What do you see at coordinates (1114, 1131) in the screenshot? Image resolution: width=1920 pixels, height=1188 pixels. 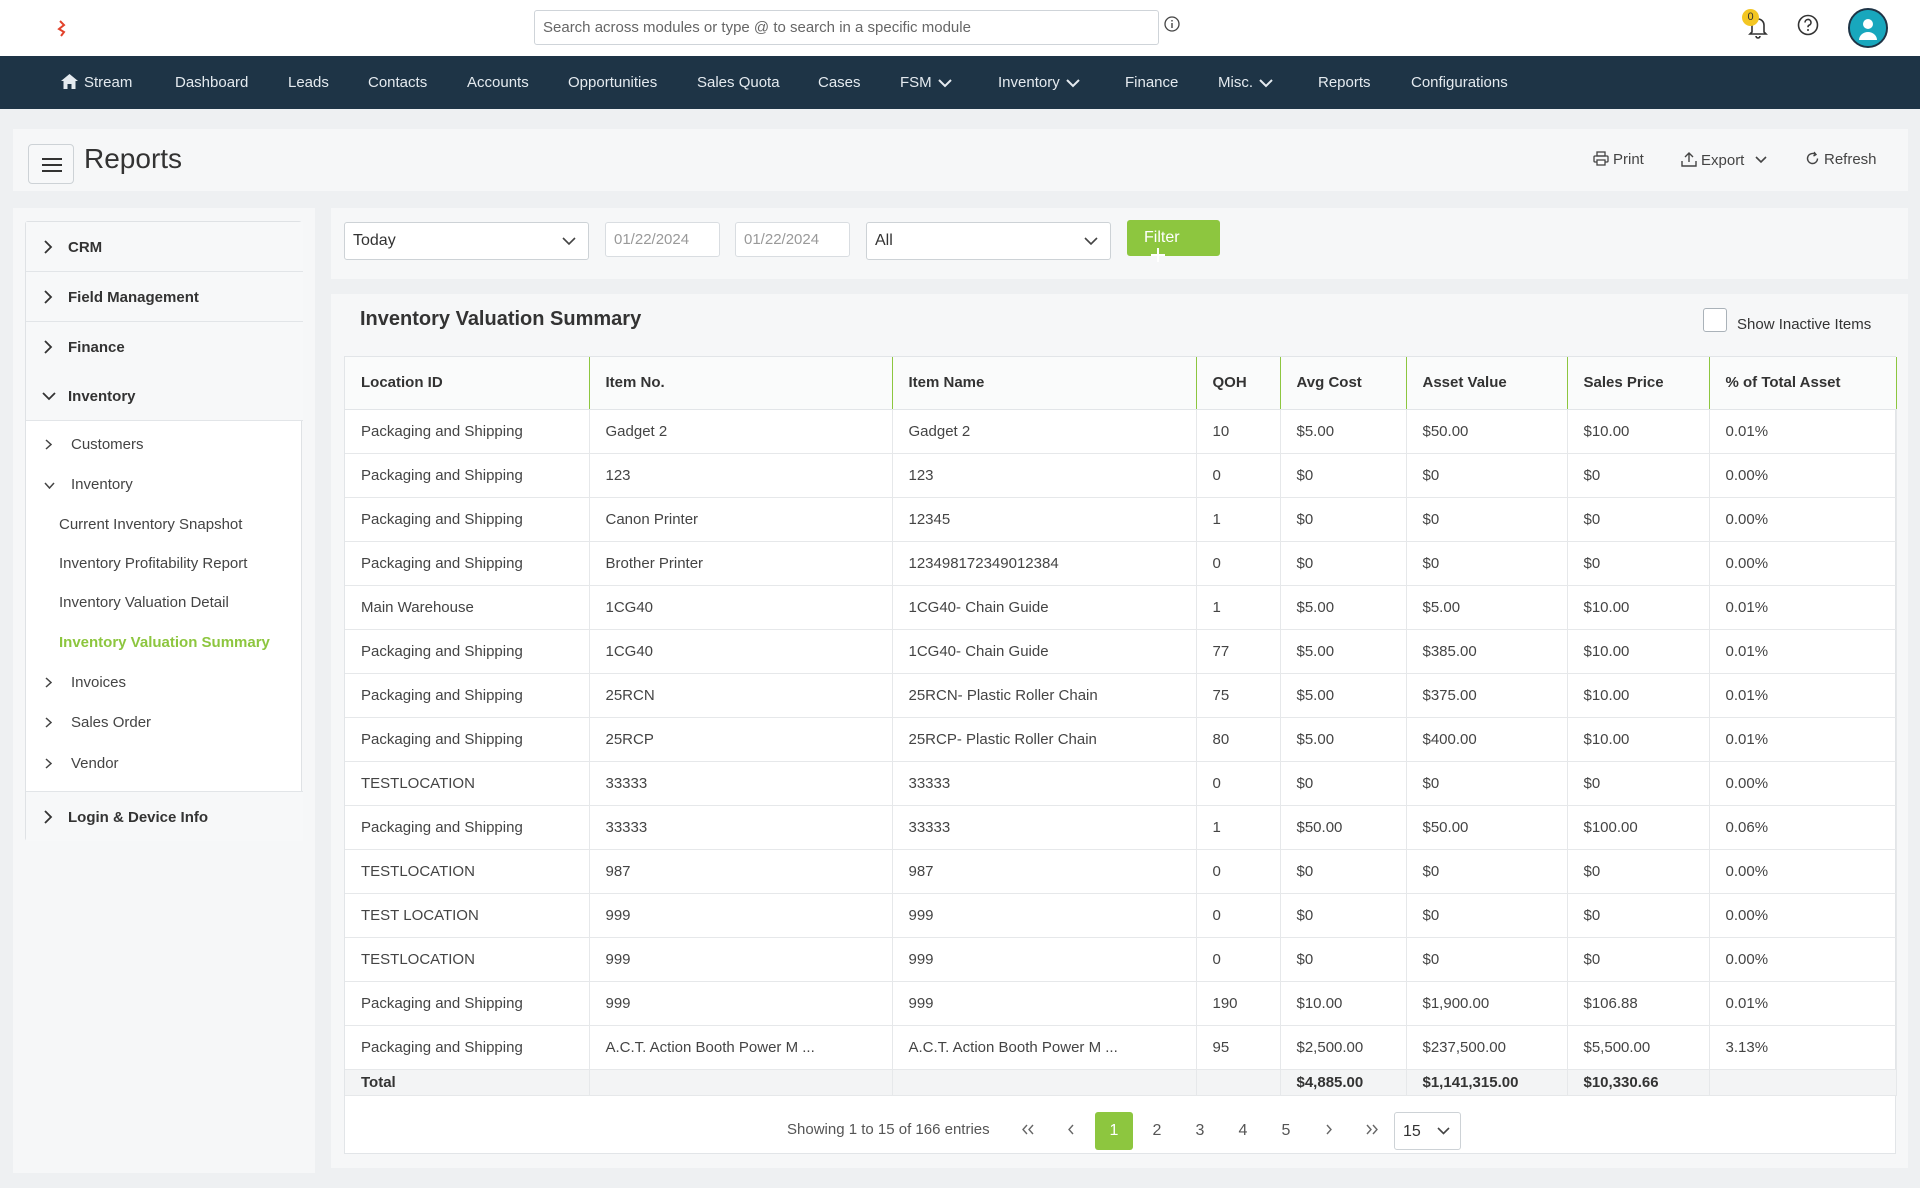 I see `page-1-button: 1` at bounding box center [1114, 1131].